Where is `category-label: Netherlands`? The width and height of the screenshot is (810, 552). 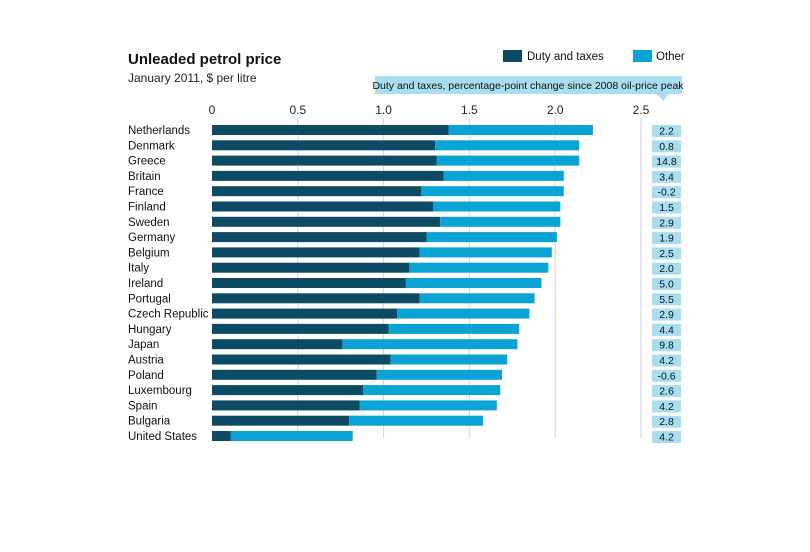
category-label: Netherlands is located at coordinates (159, 131).